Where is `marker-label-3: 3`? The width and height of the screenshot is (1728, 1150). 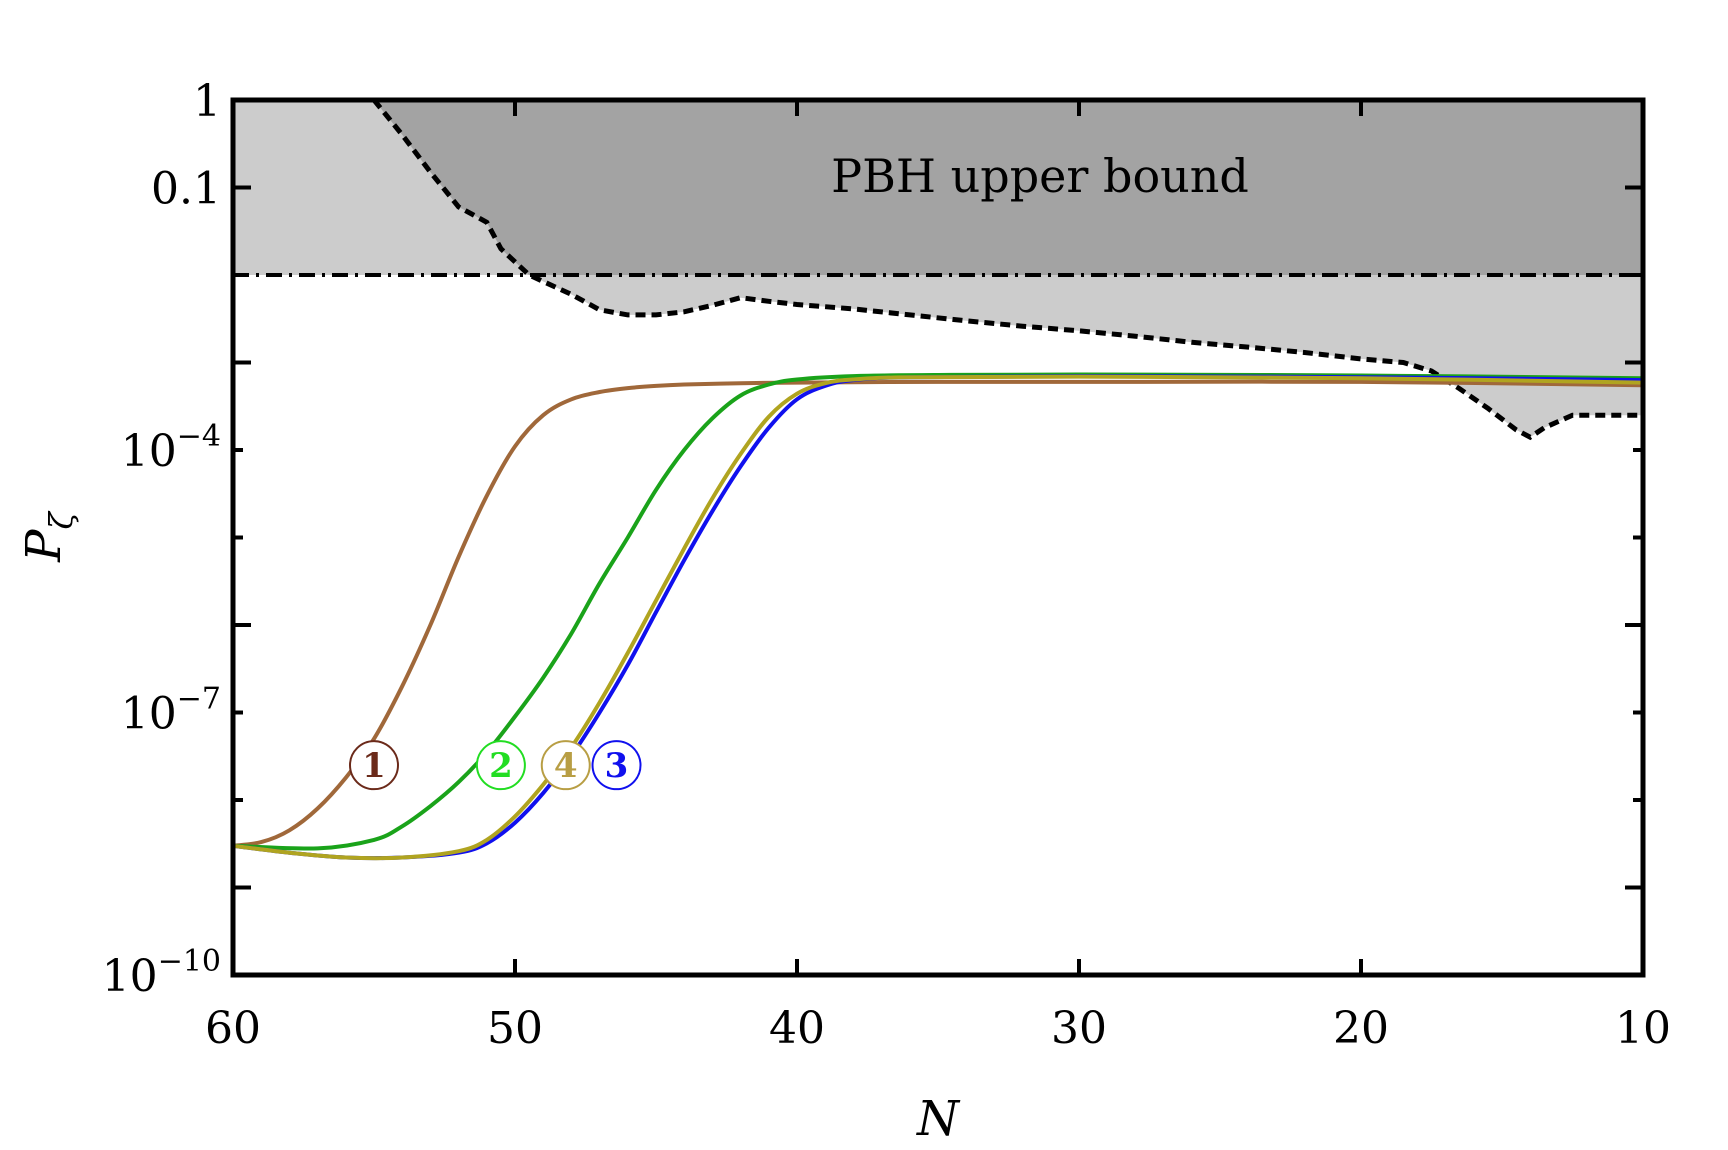
marker-label-3: 3 is located at coordinates (617, 766).